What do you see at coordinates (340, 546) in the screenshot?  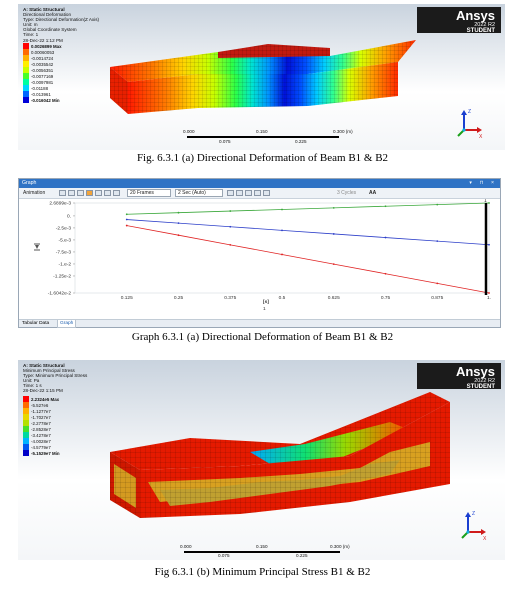 I see `scale-label: 0.300 (m)` at bounding box center [340, 546].